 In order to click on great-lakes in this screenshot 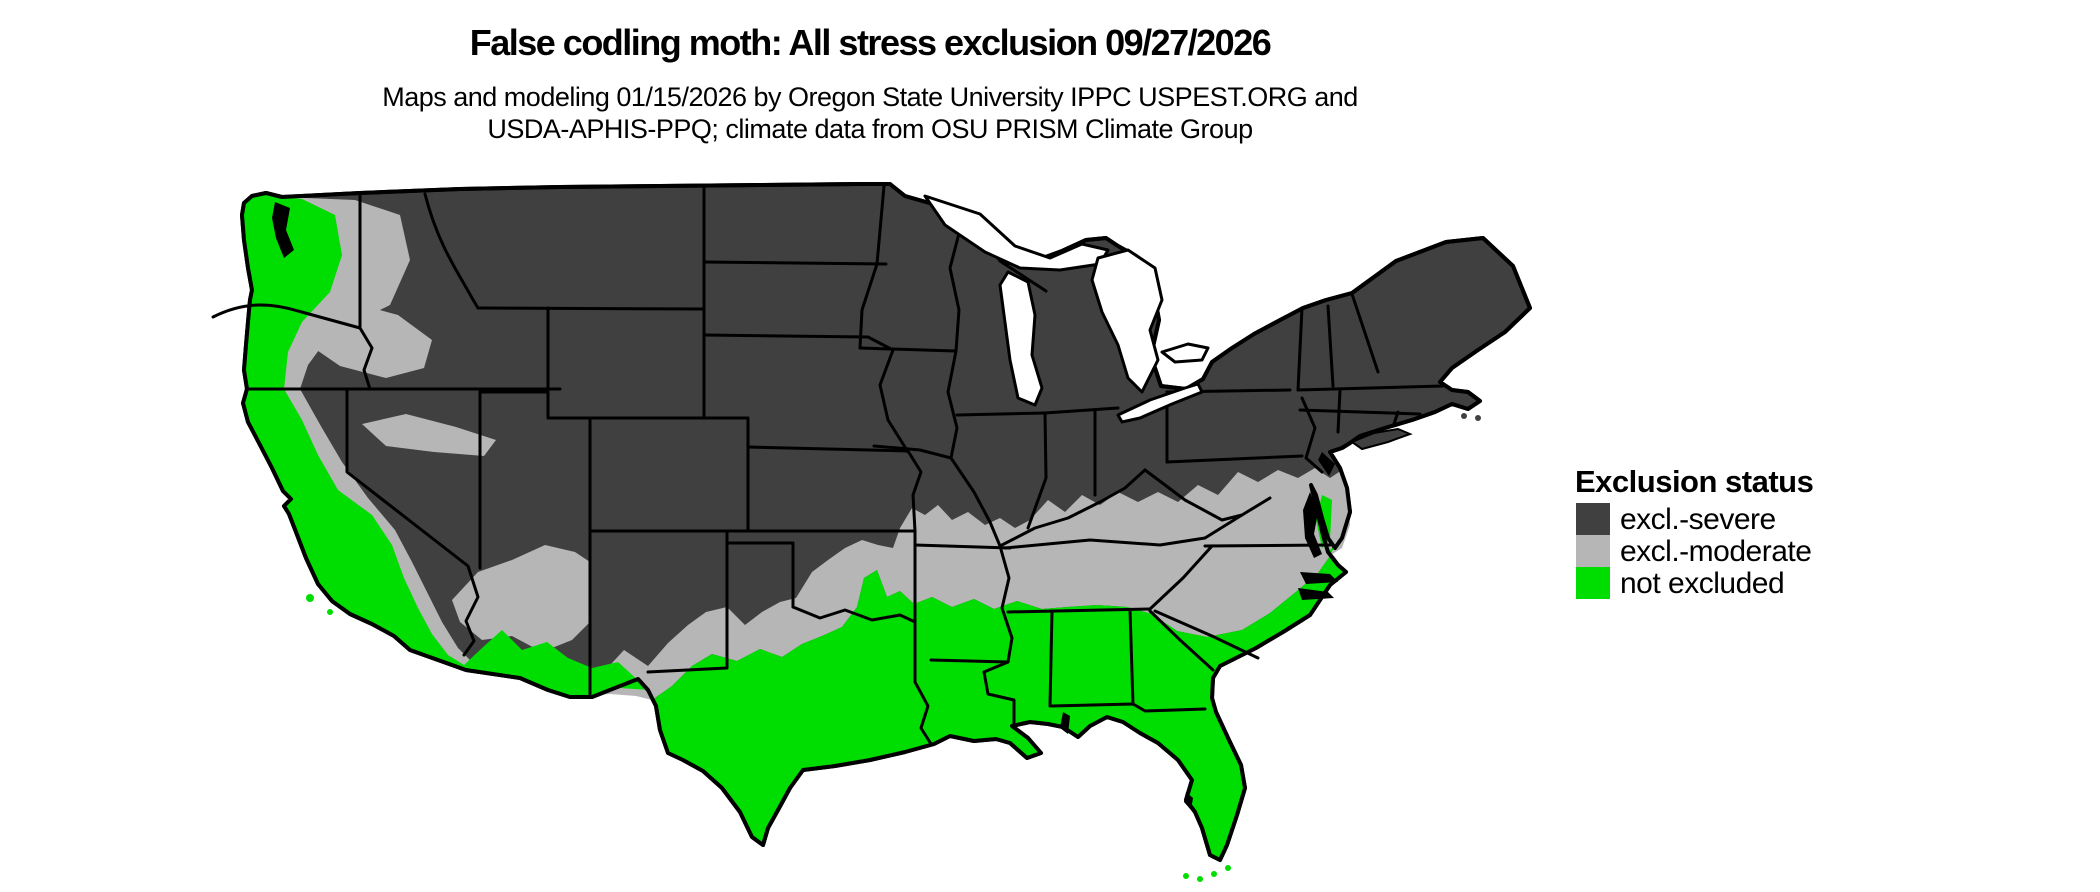, I will do `click(1066, 309)`.